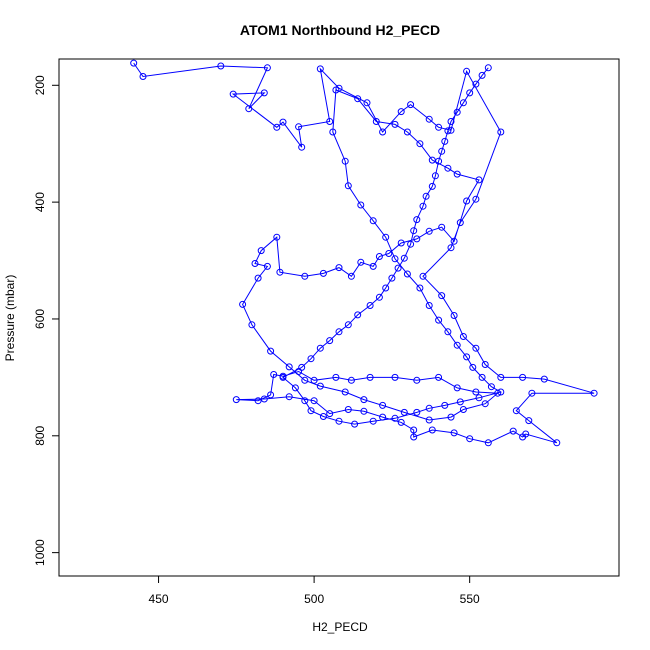 The width and height of the screenshot is (650, 650). Describe the element at coordinates (314, 591) in the screenshot. I see `x-axis: 450 500 550` at that location.